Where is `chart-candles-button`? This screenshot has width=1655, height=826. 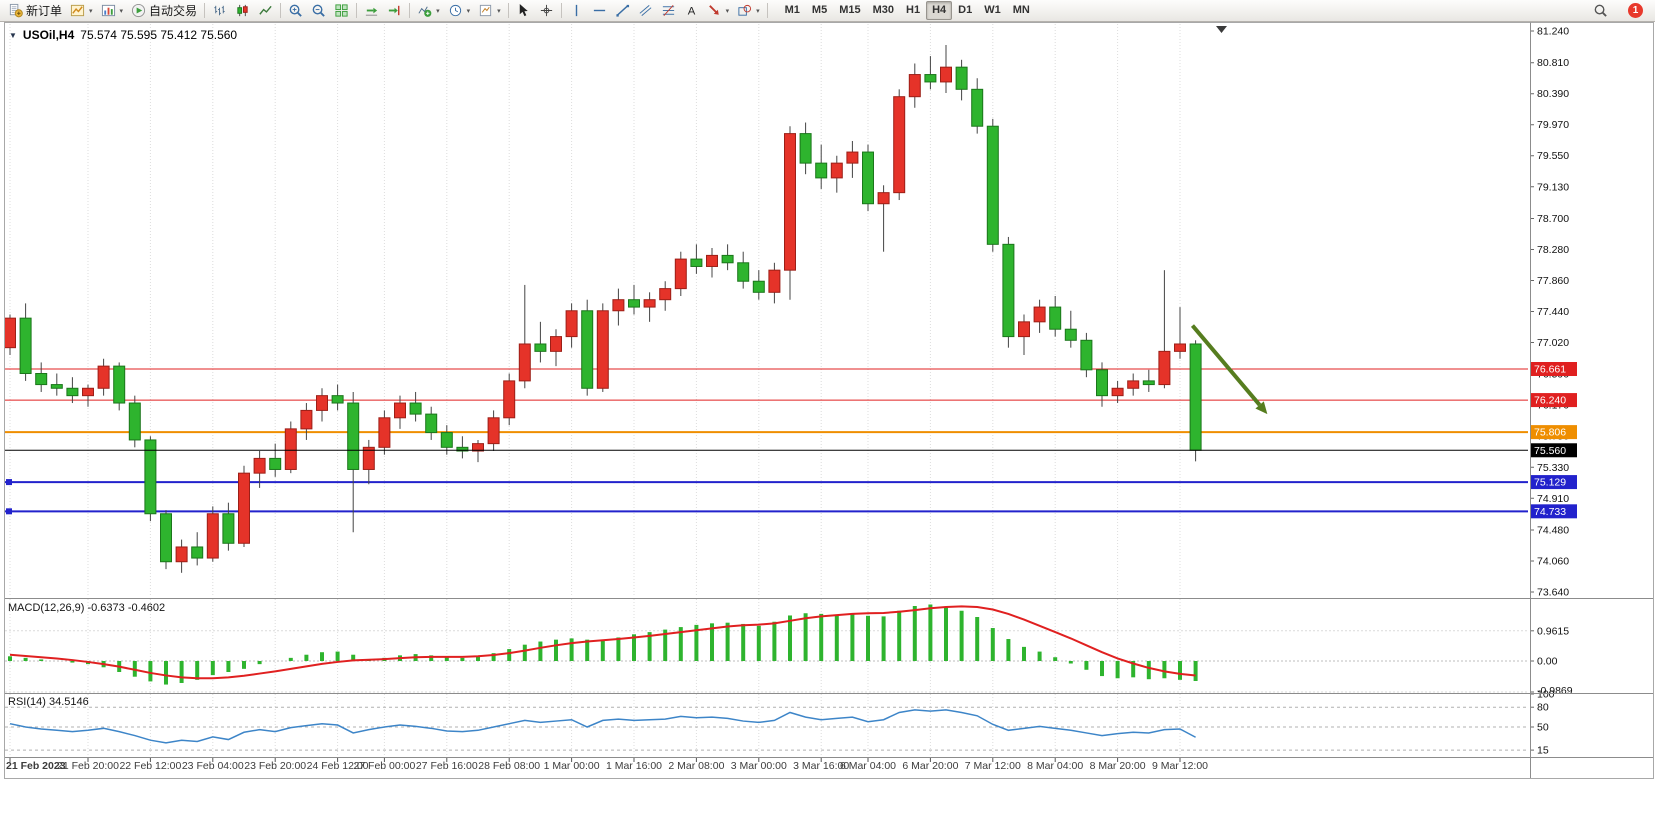 chart-candles-button is located at coordinates (242, 10).